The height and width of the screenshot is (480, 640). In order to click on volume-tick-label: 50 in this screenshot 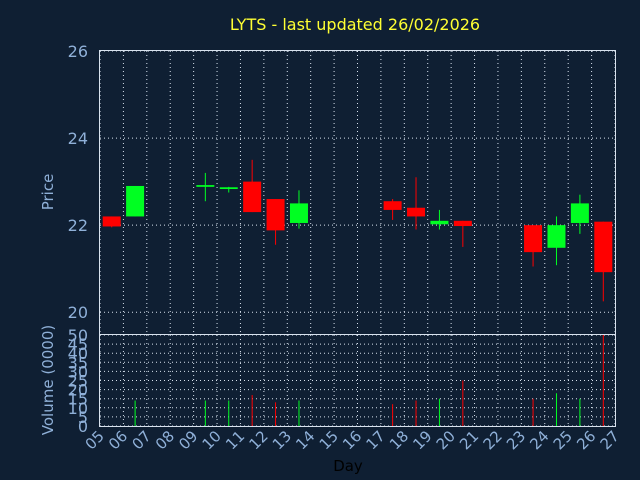, I will do `click(78, 335)`.